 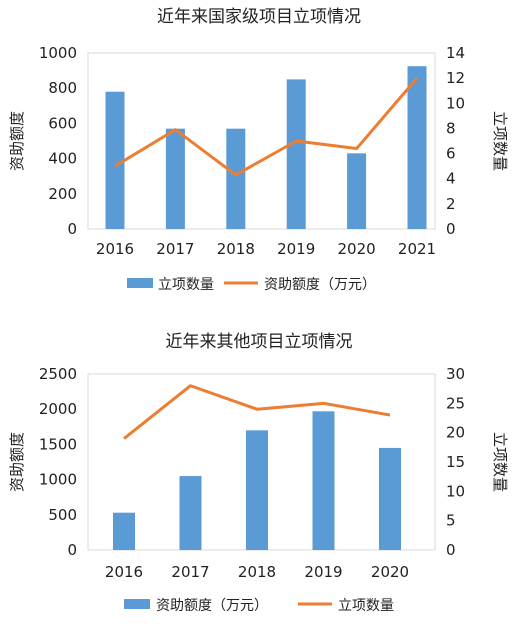 What do you see at coordinates (455, 433) in the screenshot?
I see `y-right-tick: 20` at bounding box center [455, 433].